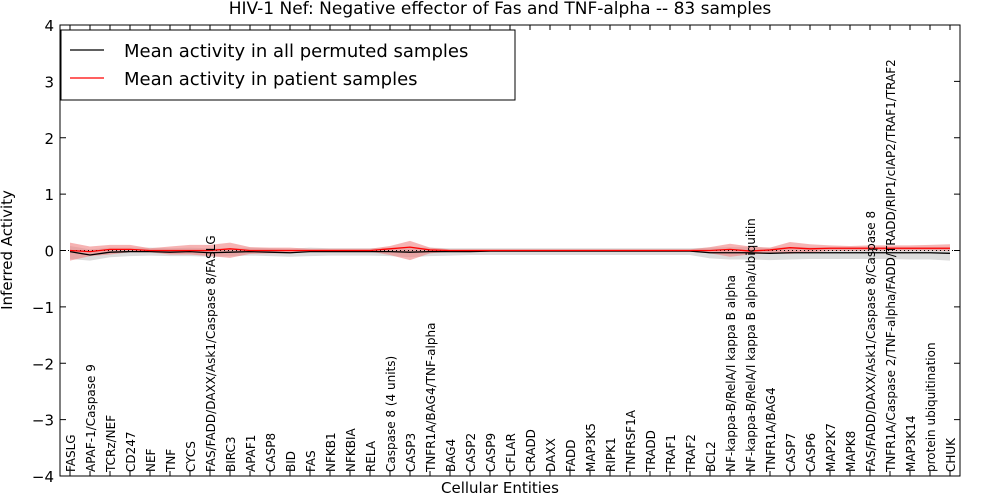 The image size is (1000, 500). What do you see at coordinates (71, 453) in the screenshot?
I see `x-tick-label: FASLG` at bounding box center [71, 453].